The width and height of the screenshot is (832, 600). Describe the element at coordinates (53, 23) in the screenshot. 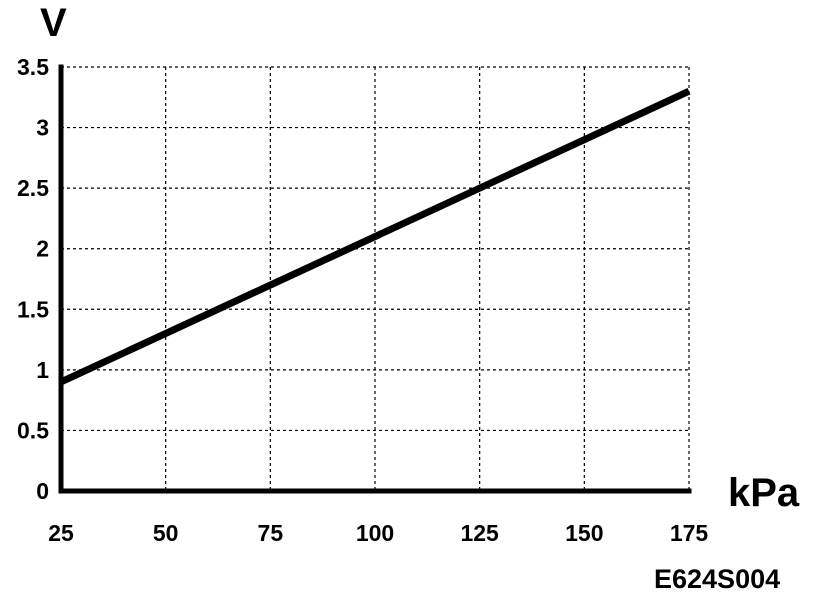

I see `y-axis-label: V` at that location.